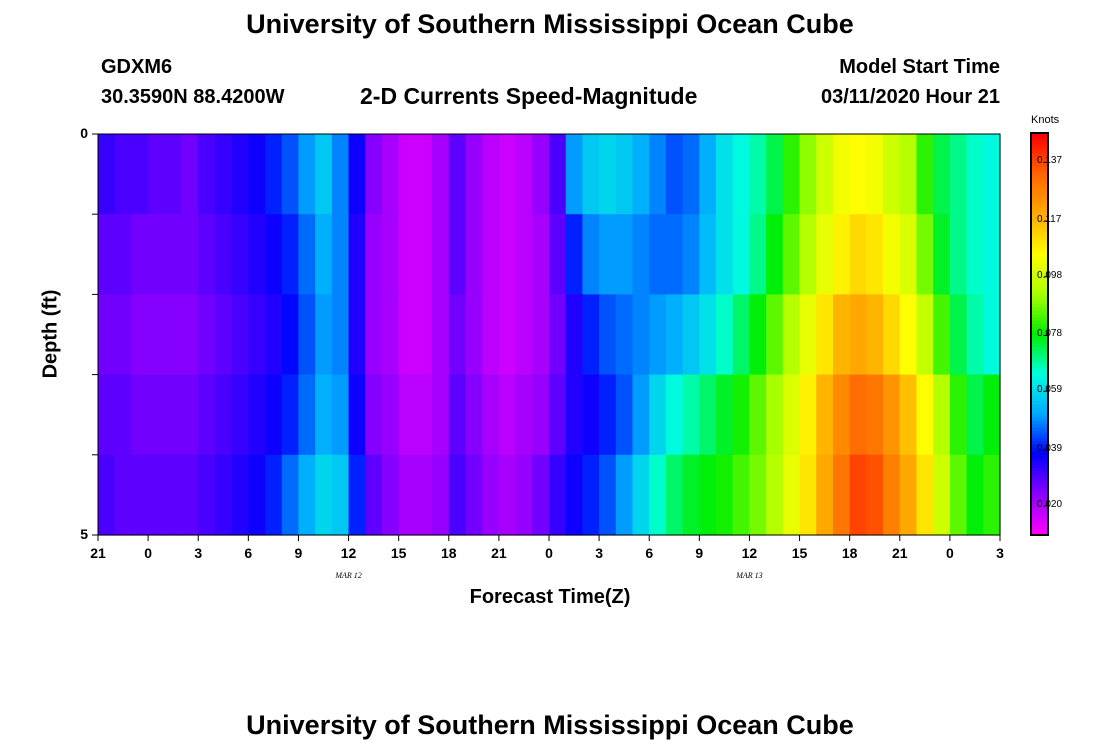 The height and width of the screenshot is (750, 1100). I want to click on plot-title: 2-D Currents Speed-Magnitude, so click(529, 96).